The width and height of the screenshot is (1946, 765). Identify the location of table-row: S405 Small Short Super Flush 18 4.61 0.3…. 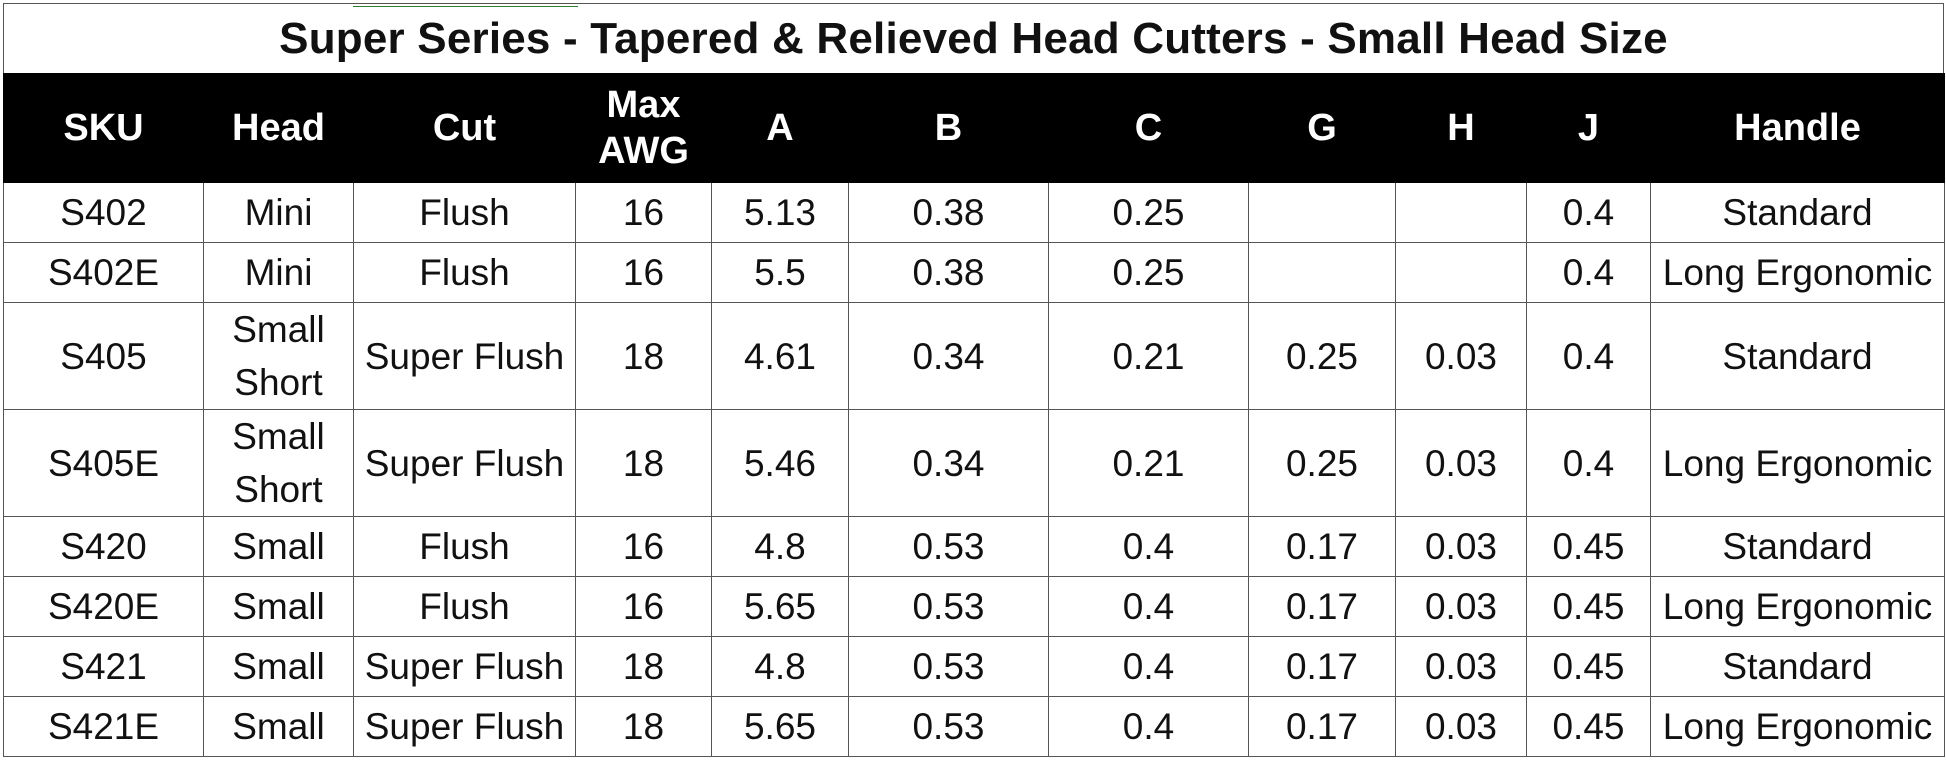
(974, 356).